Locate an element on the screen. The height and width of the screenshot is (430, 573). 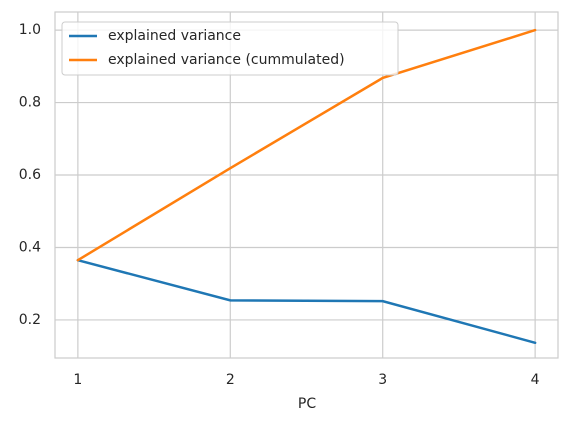
legend-label: explained variance (cummulated) is located at coordinates (226, 60).